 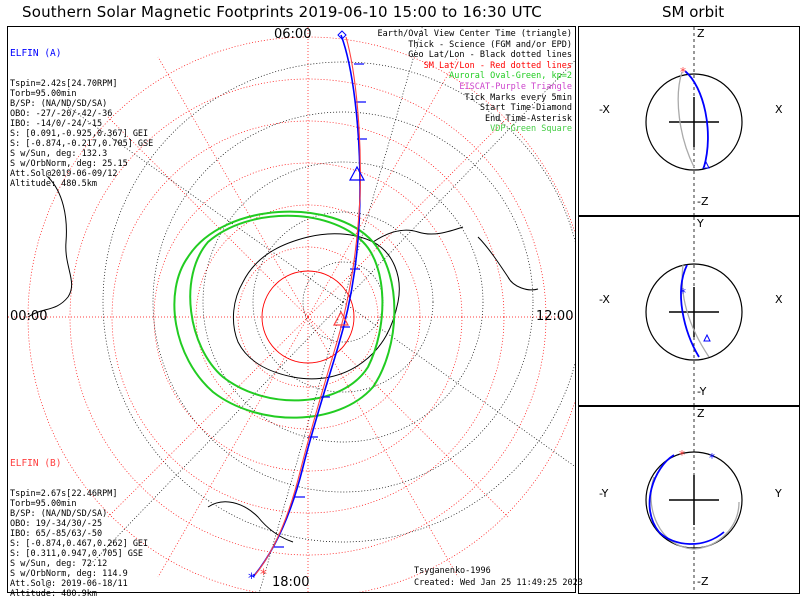 I want to click on legend-entry: Earth/Oval View Center Time (triangle), so click(x=474, y=34).